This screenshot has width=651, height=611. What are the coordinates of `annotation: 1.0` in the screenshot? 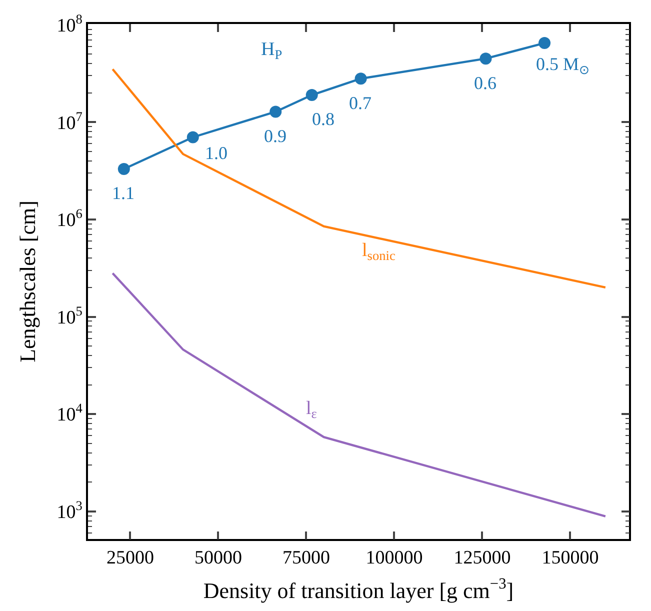 It's located at (216, 153).